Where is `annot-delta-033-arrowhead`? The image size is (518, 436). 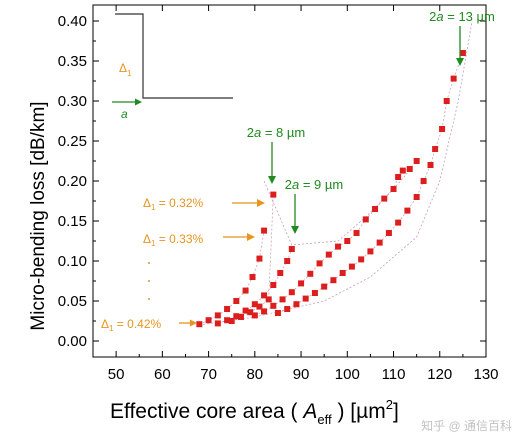 annot-delta-033-arrowhead is located at coordinates (251, 237).